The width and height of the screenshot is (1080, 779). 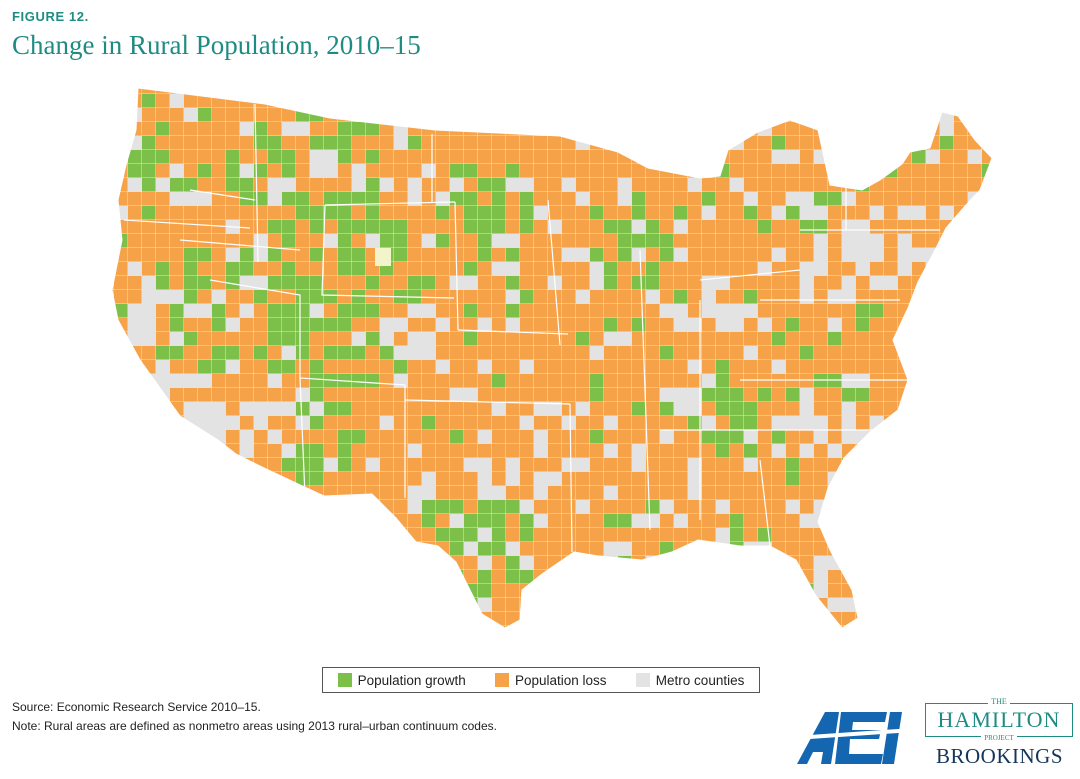 What do you see at coordinates (216, 45) in the screenshot?
I see `figure-title: Change in Rural Population, 2010–15` at bounding box center [216, 45].